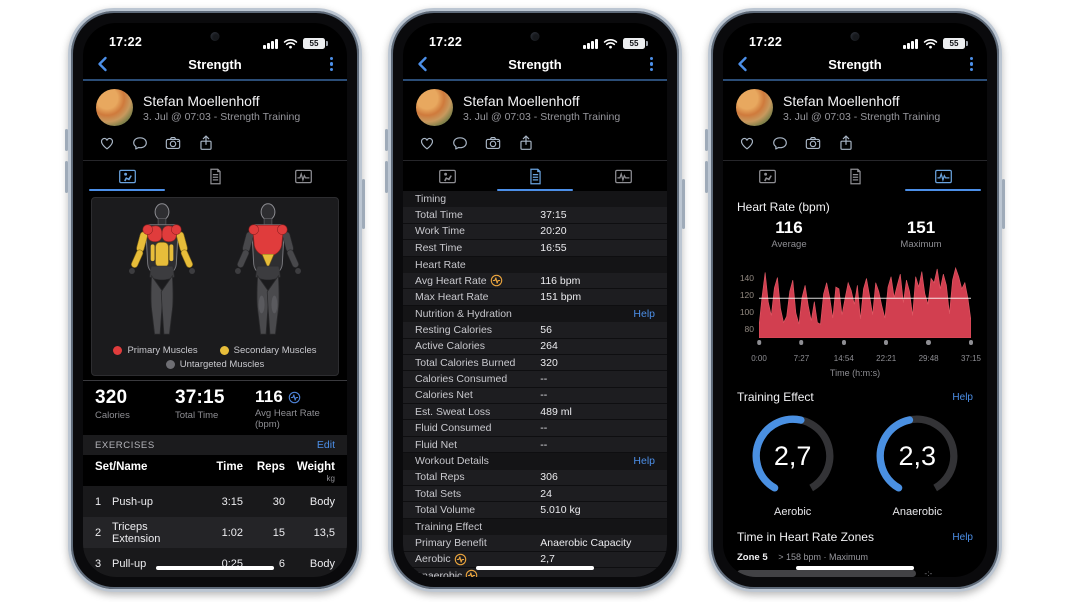  I want to click on stat-label: Work Time, so click(440, 231).